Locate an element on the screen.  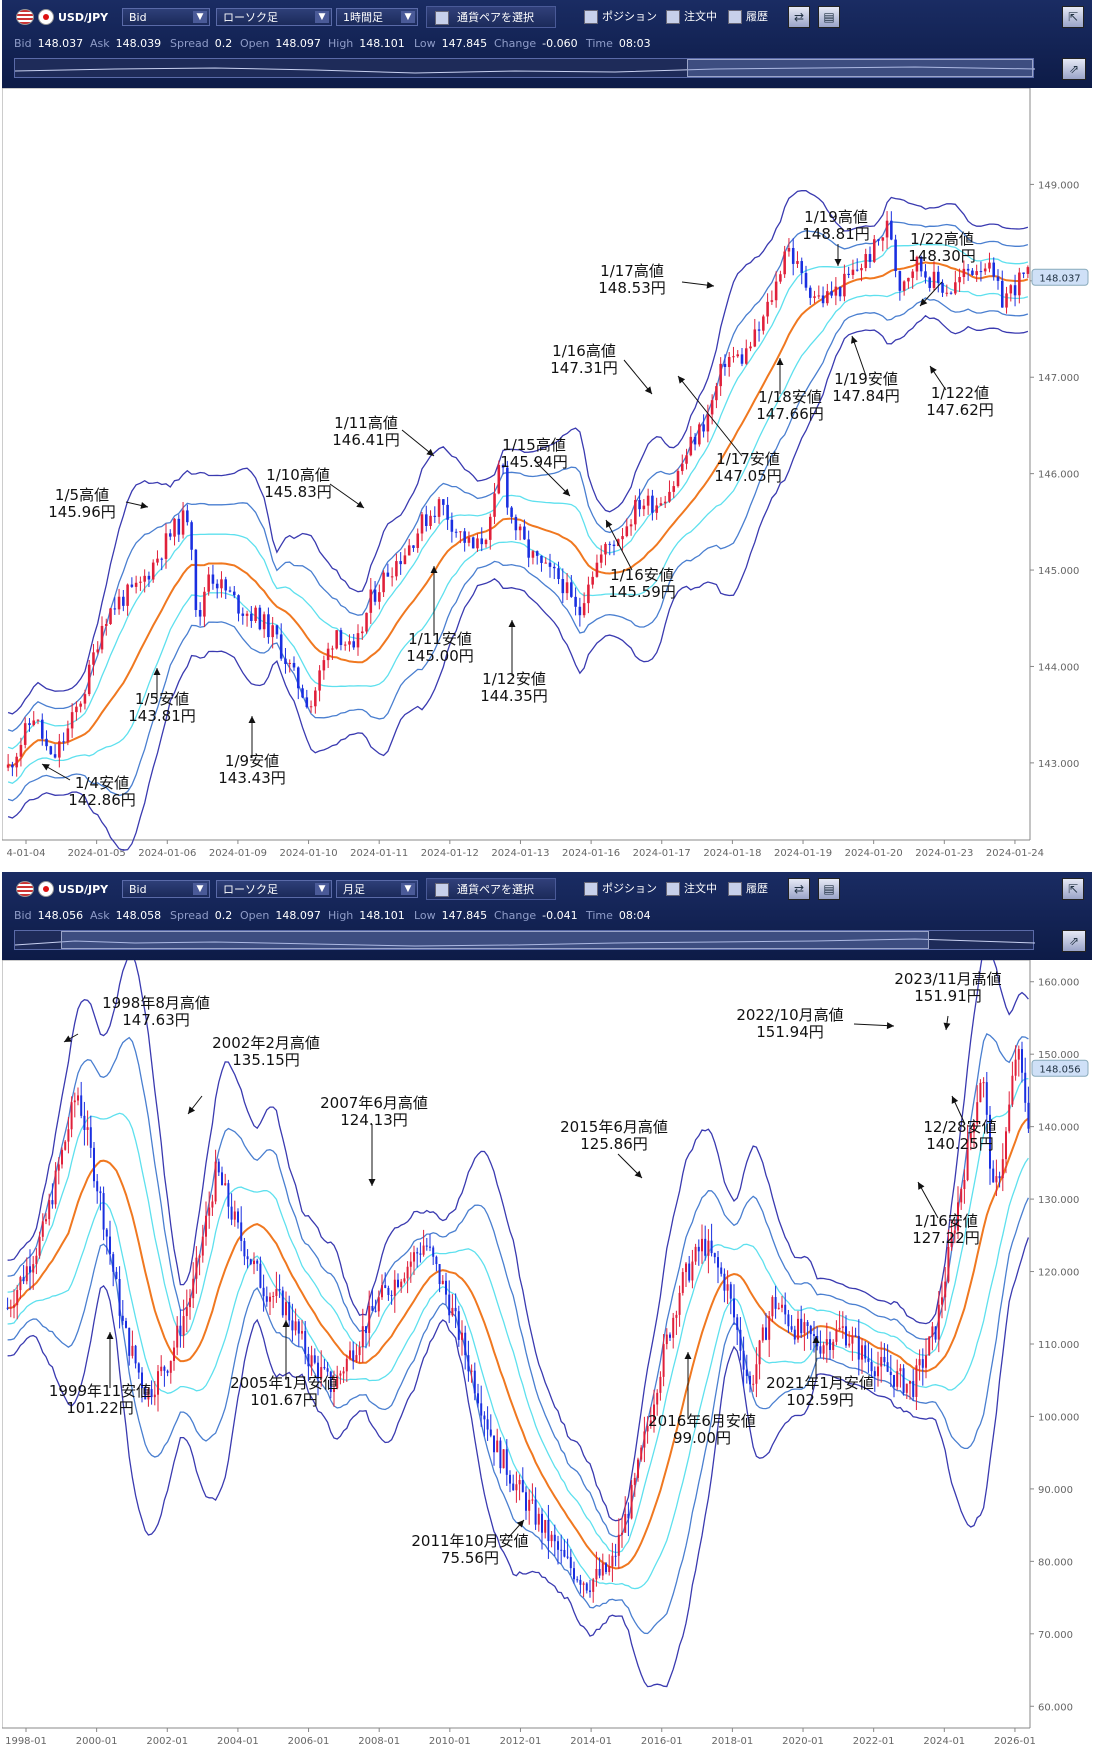
price-axis is located at coordinates (1061, 478).